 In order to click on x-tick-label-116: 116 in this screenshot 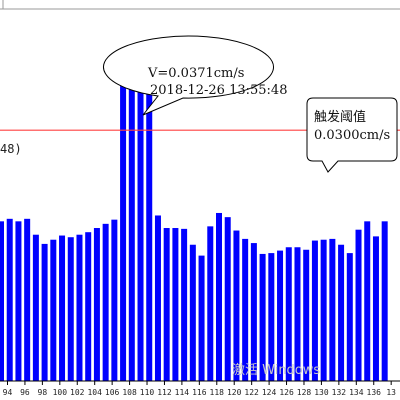, I will do `click(199, 392)`.